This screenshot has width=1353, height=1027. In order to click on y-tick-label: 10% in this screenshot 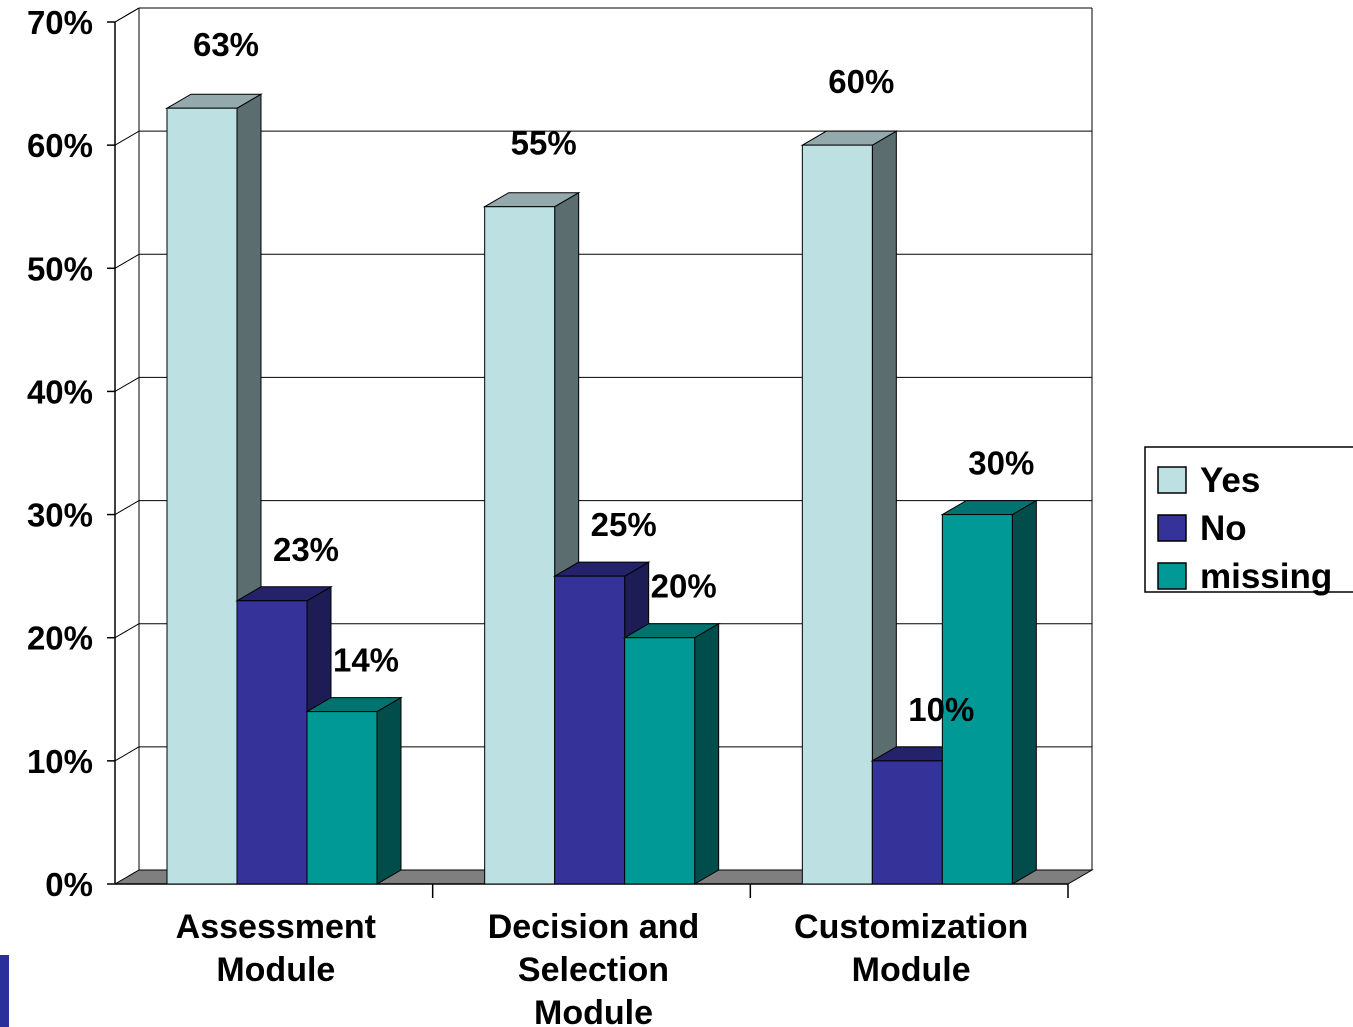, I will do `click(60, 761)`.